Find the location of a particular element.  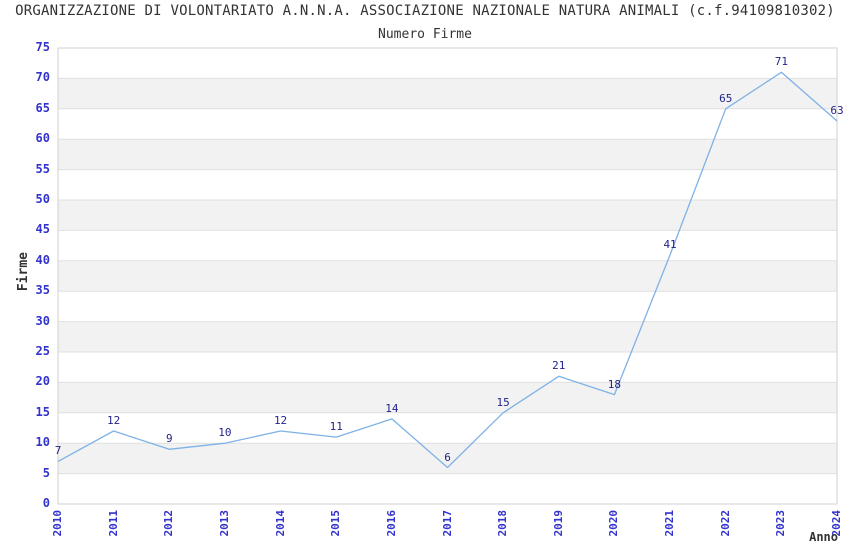

x-tick-label: 2023 is located at coordinates (781, 523).